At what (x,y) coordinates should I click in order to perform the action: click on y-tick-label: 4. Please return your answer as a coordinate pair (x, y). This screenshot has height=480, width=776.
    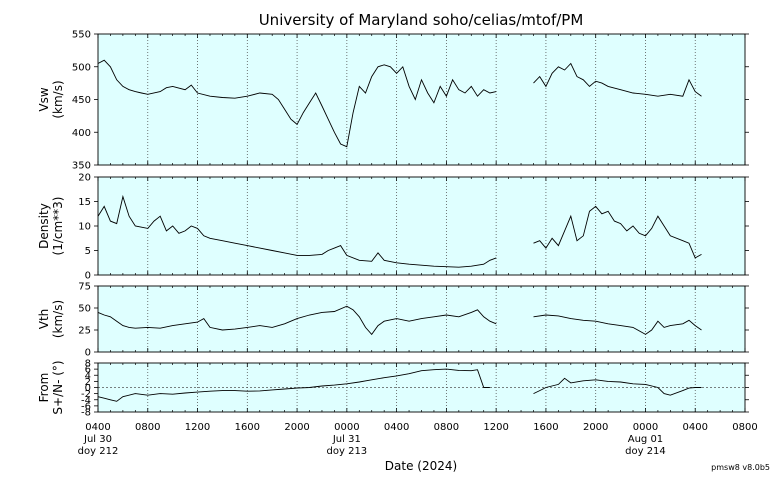
    Looking at the image, I should click on (88, 376).